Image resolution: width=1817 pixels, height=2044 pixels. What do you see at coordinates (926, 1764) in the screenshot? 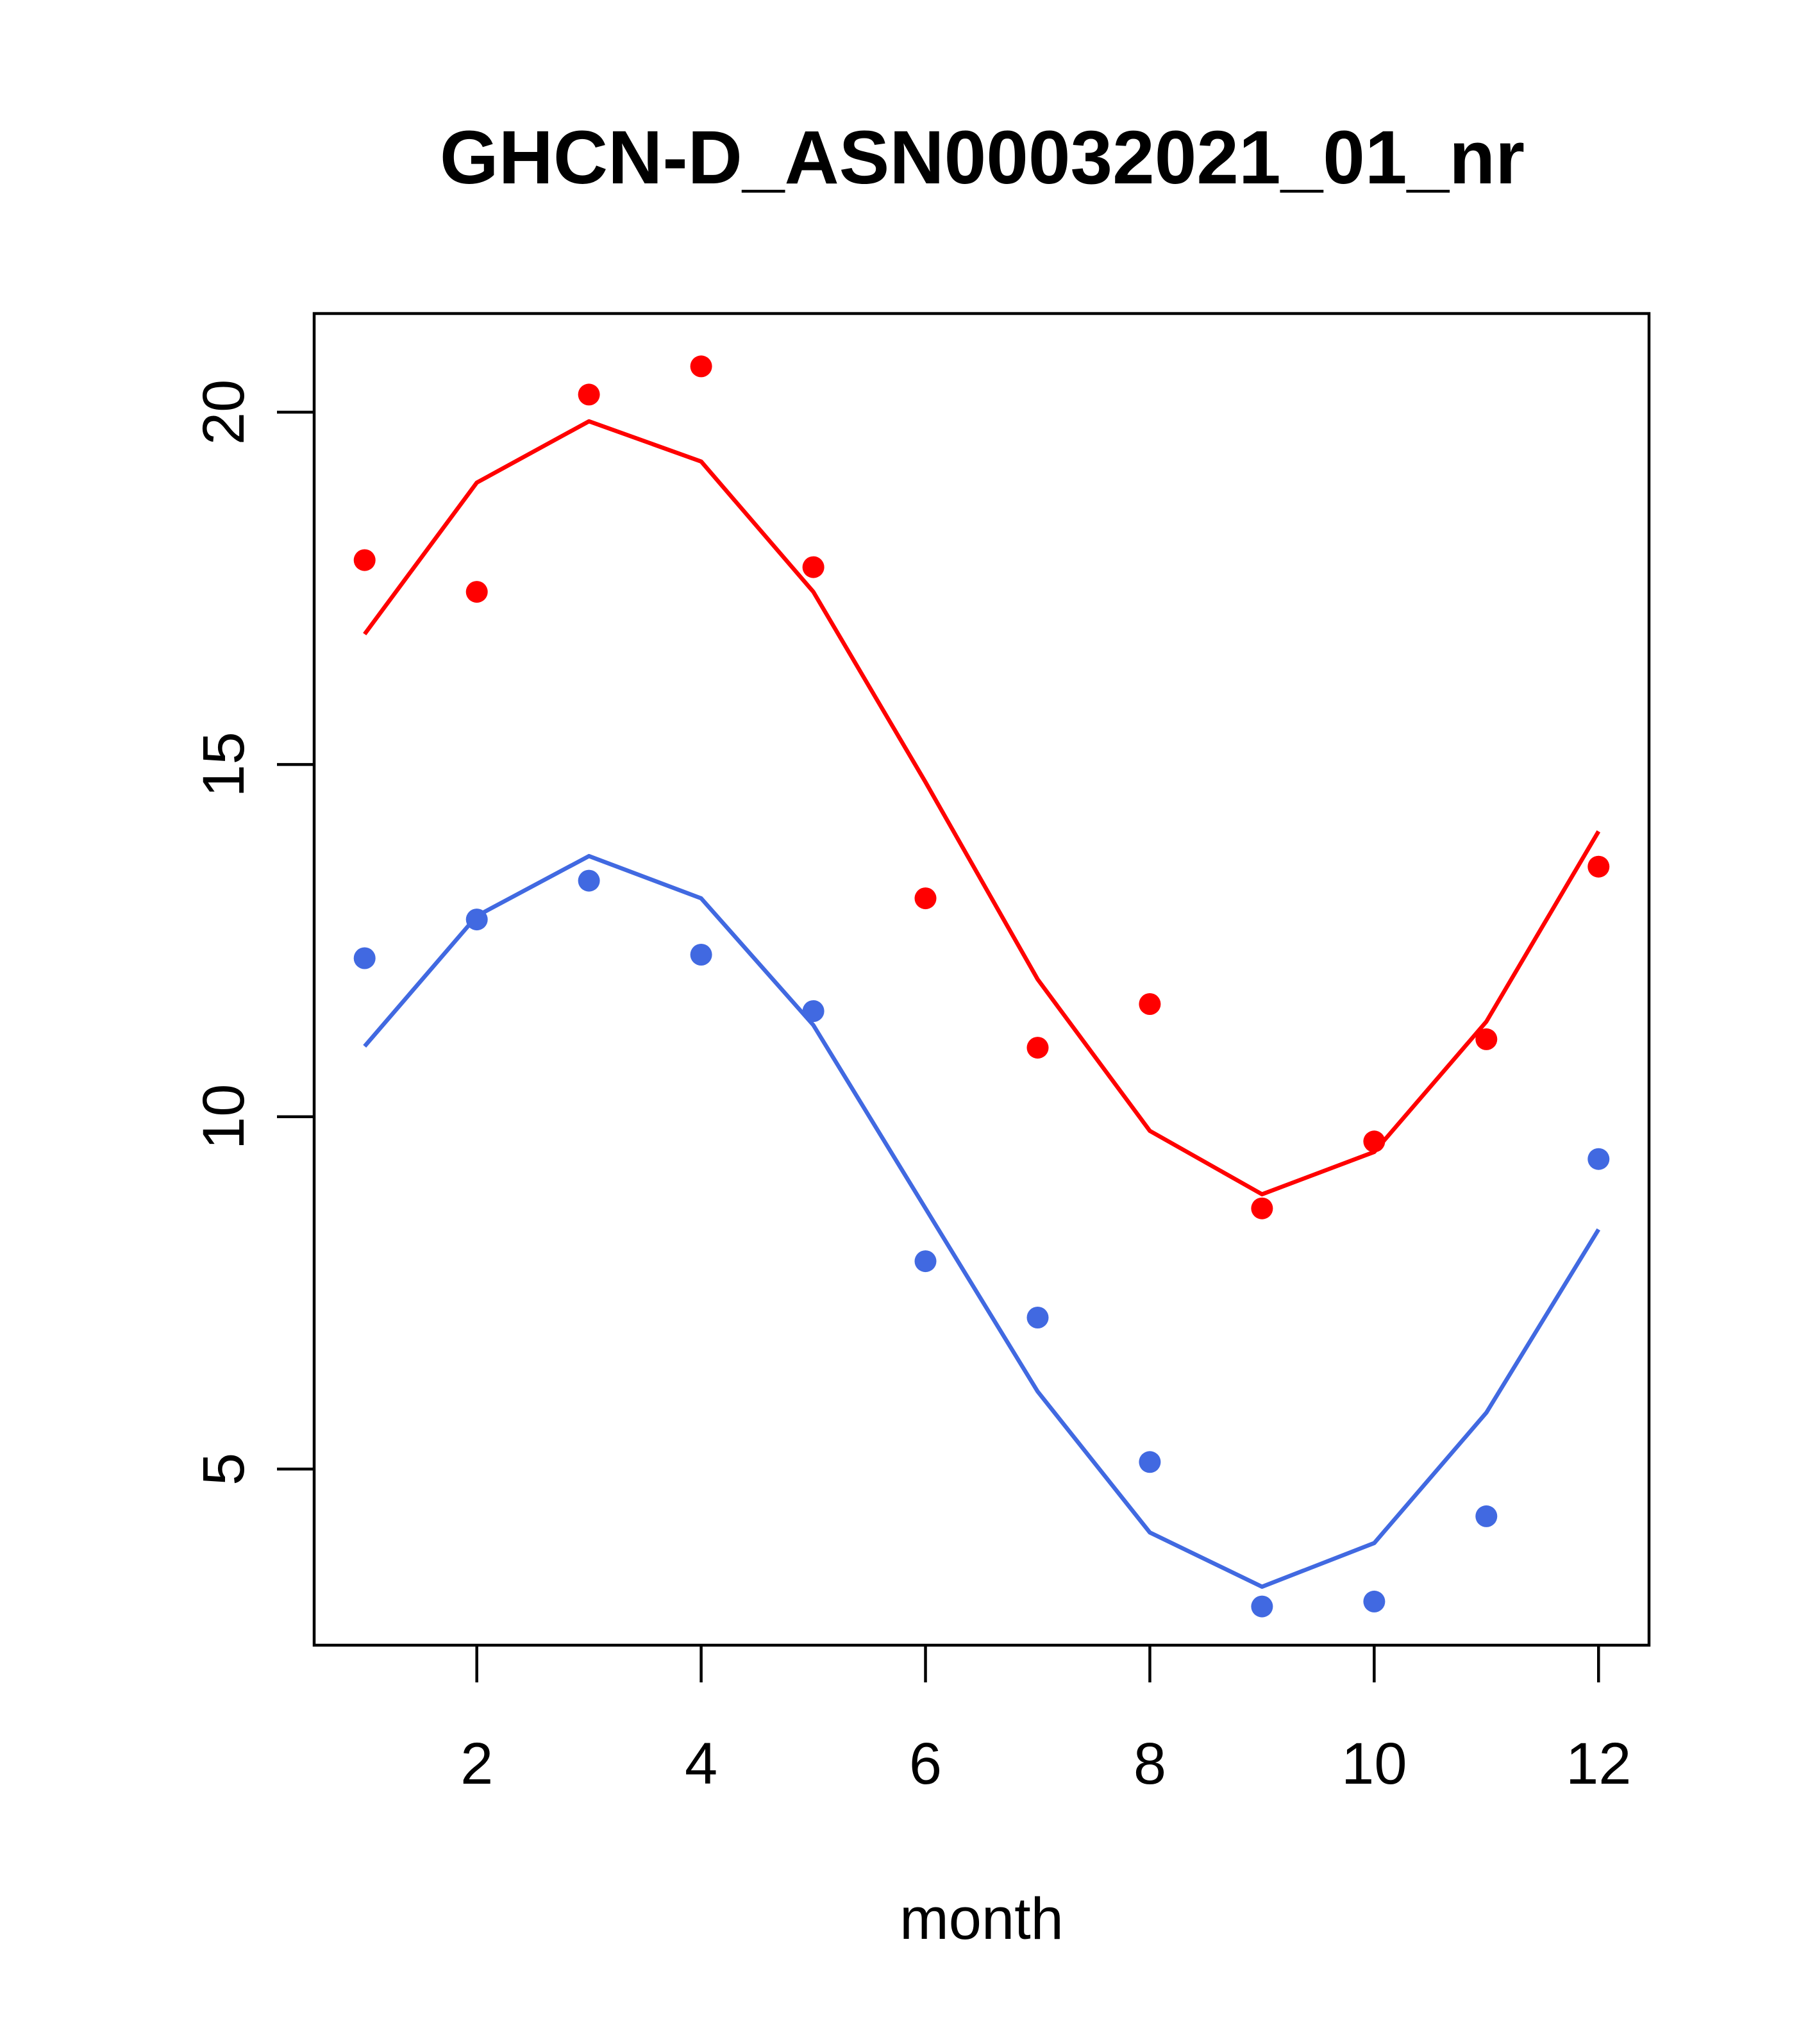
I see `x-tick-label: 6` at bounding box center [926, 1764].